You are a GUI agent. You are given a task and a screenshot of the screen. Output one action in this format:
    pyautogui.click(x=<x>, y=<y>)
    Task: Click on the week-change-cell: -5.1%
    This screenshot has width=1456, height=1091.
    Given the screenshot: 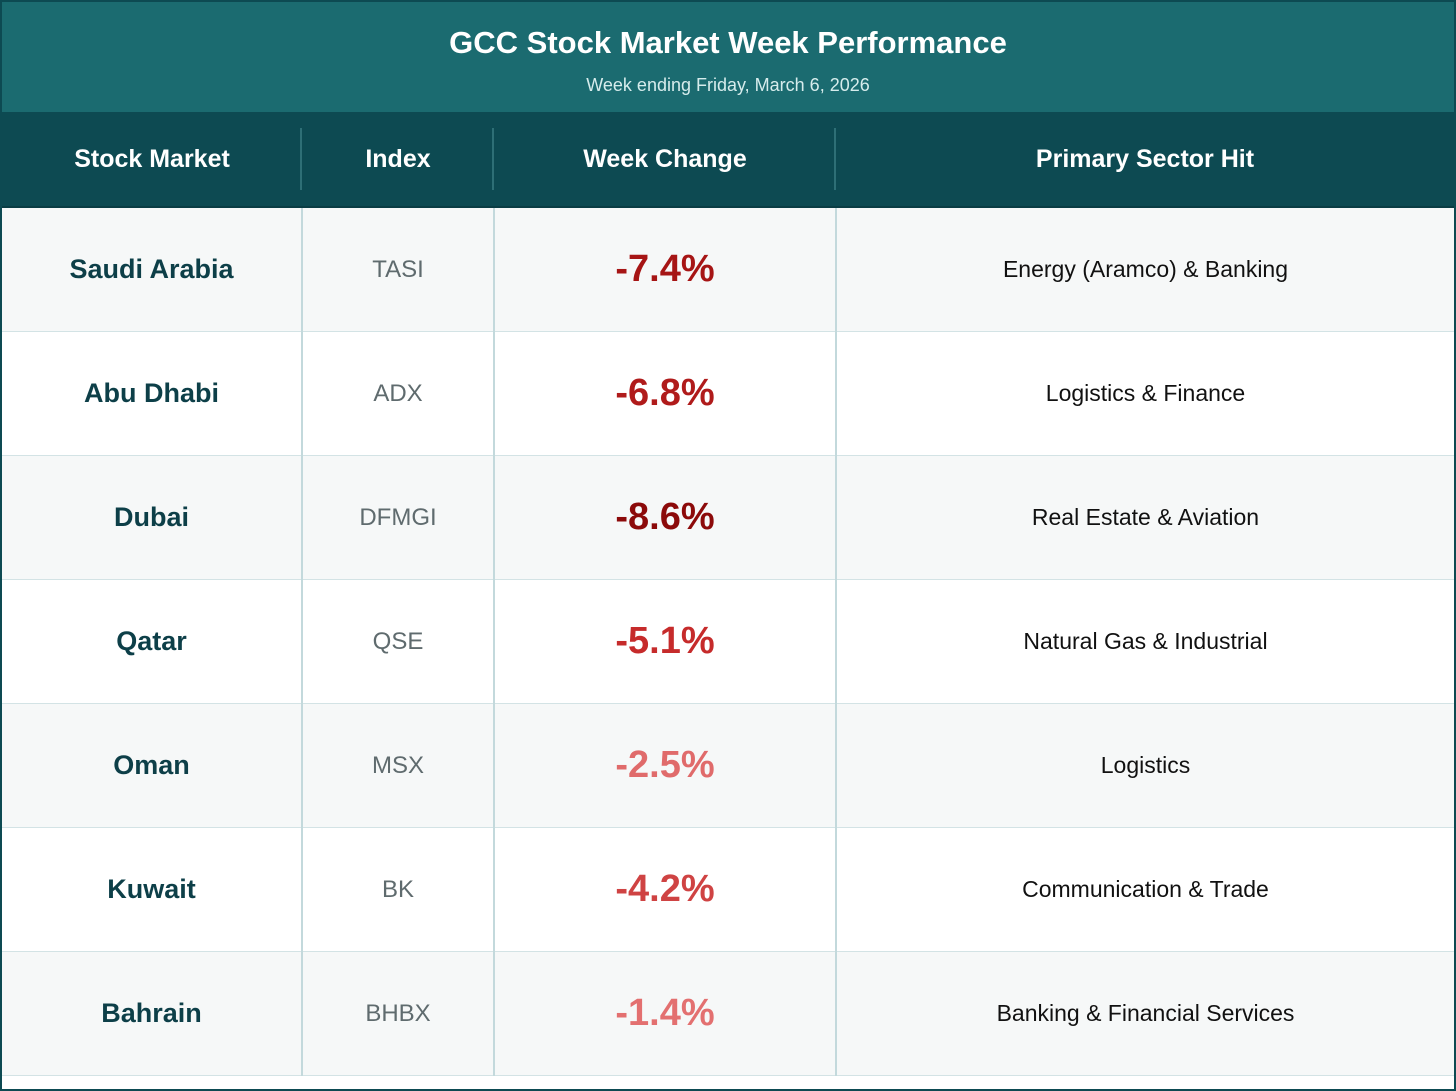 What is the action you would take?
    pyautogui.click(x=665, y=641)
    